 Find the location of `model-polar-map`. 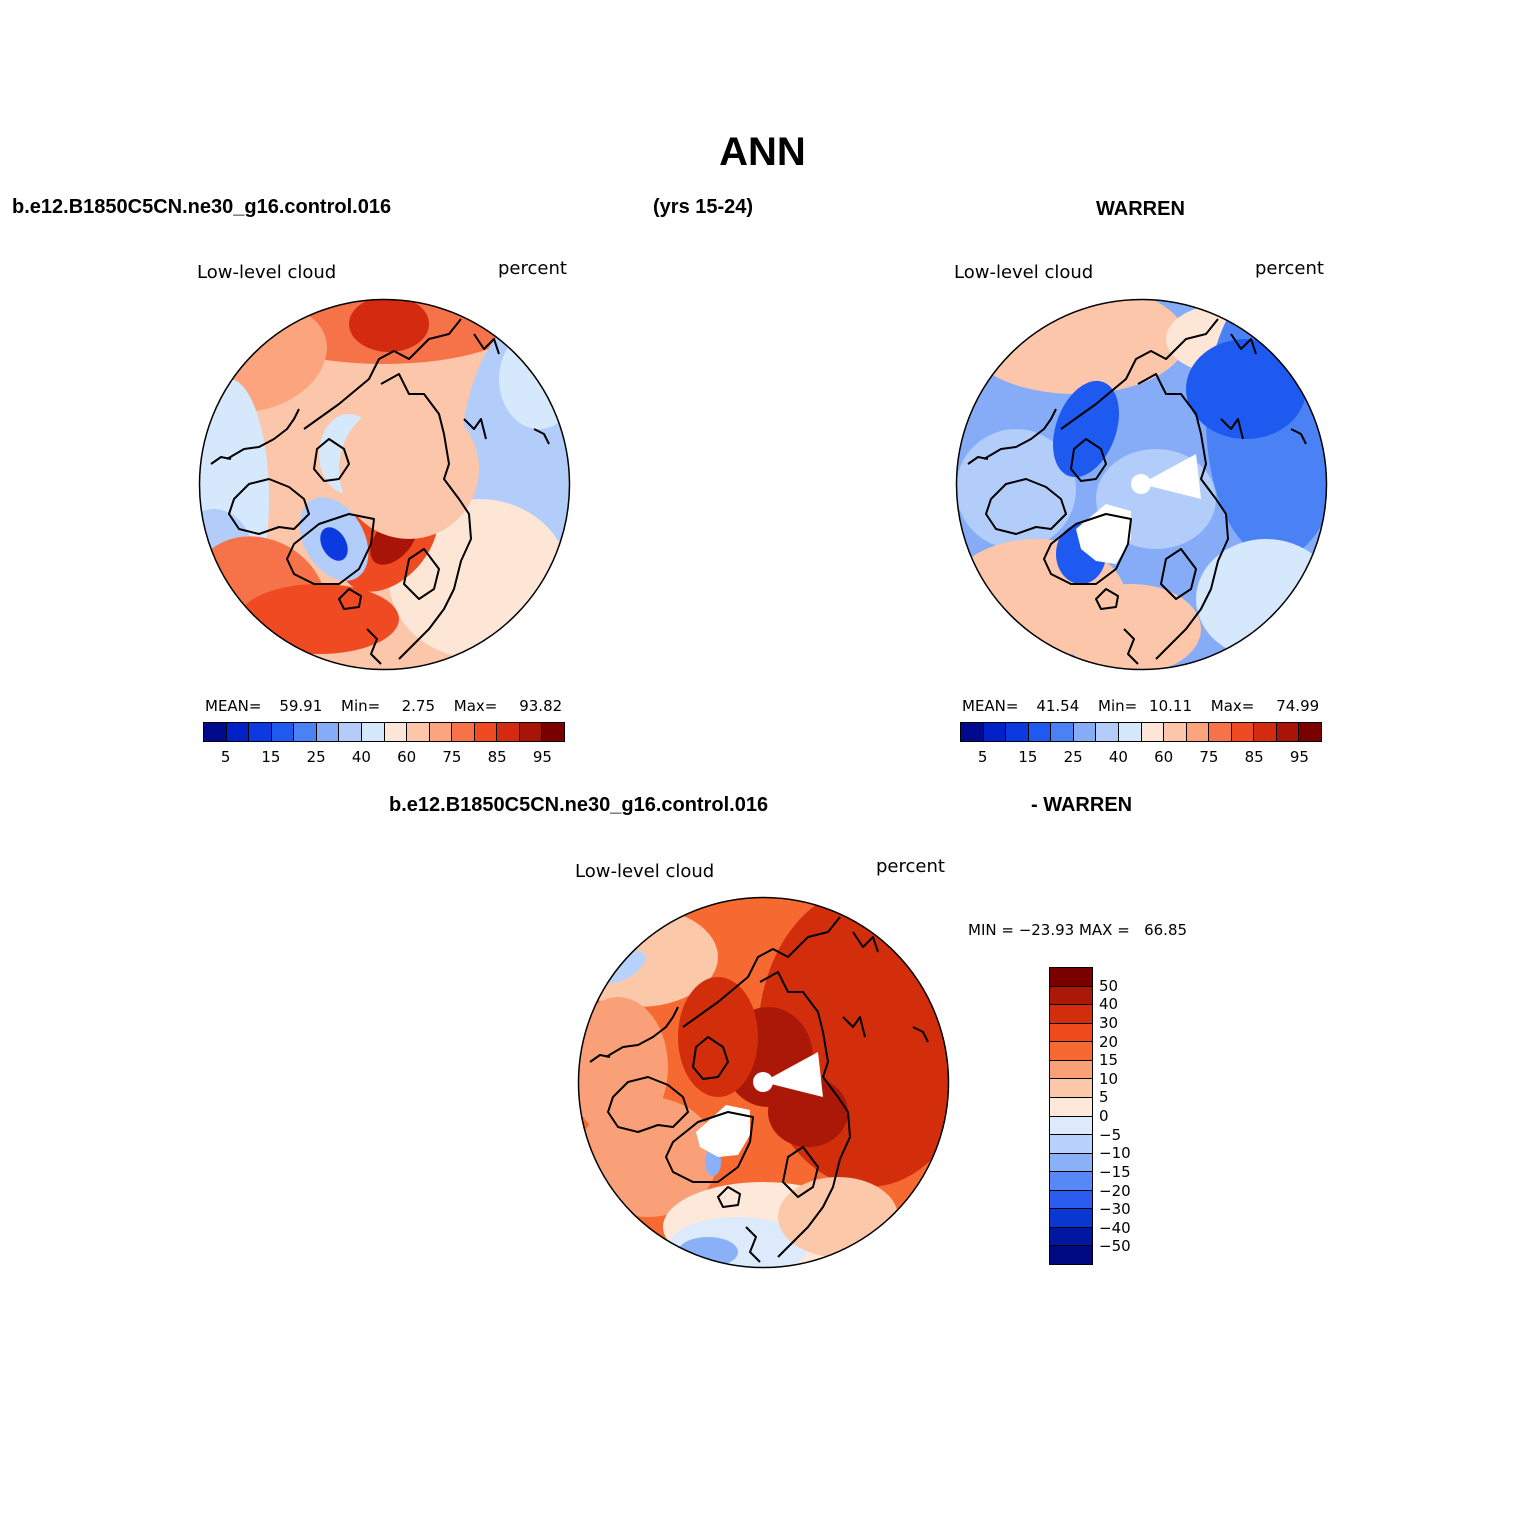

model-polar-map is located at coordinates (384, 484).